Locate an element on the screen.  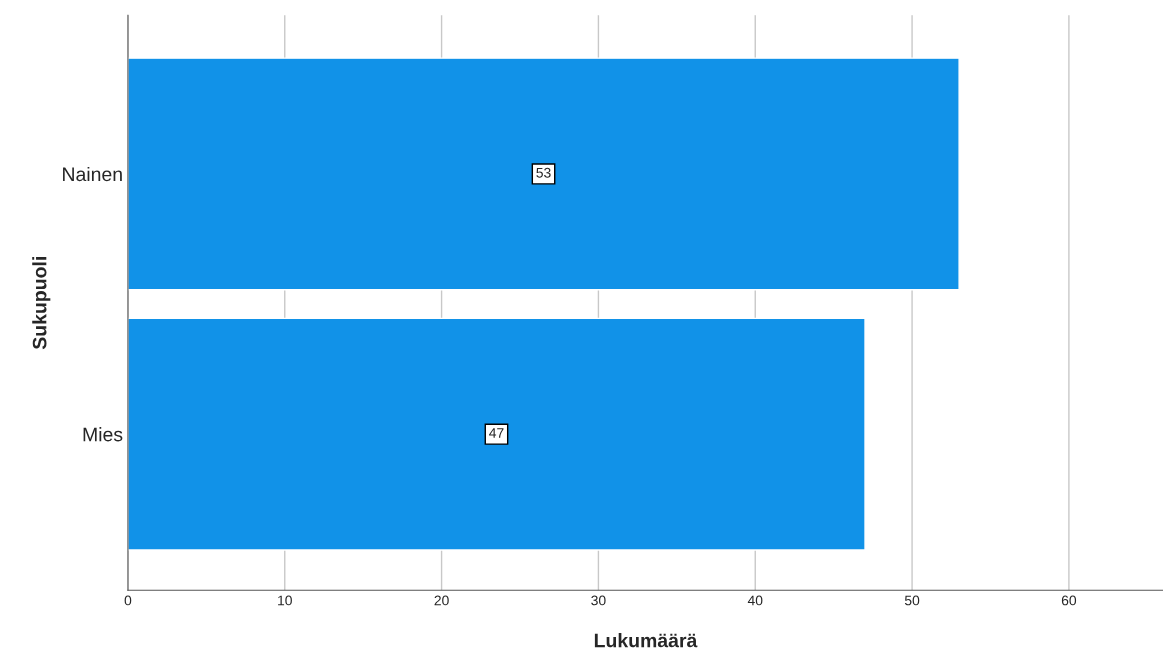
x-axis-title: Lukumäärä is located at coordinates (646, 640).